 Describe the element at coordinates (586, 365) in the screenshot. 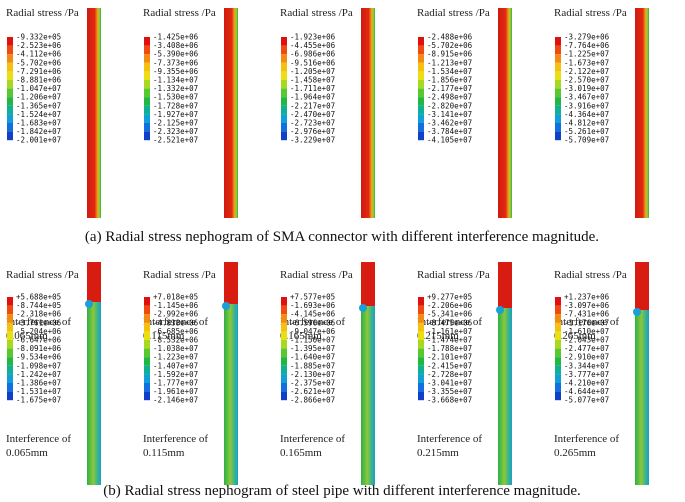

I see `legend-label: -3.344e+07` at that location.